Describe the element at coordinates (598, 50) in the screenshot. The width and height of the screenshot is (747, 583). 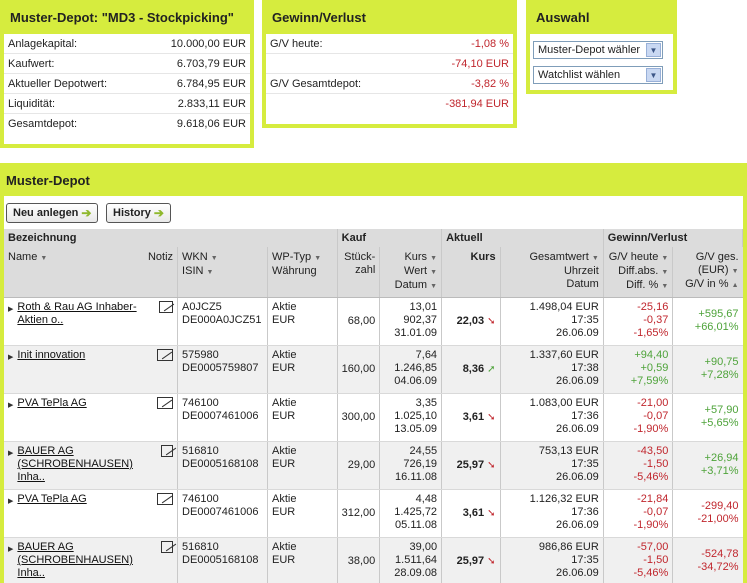
I see `depot-select: Muster-Depot wähler ▼` at that location.